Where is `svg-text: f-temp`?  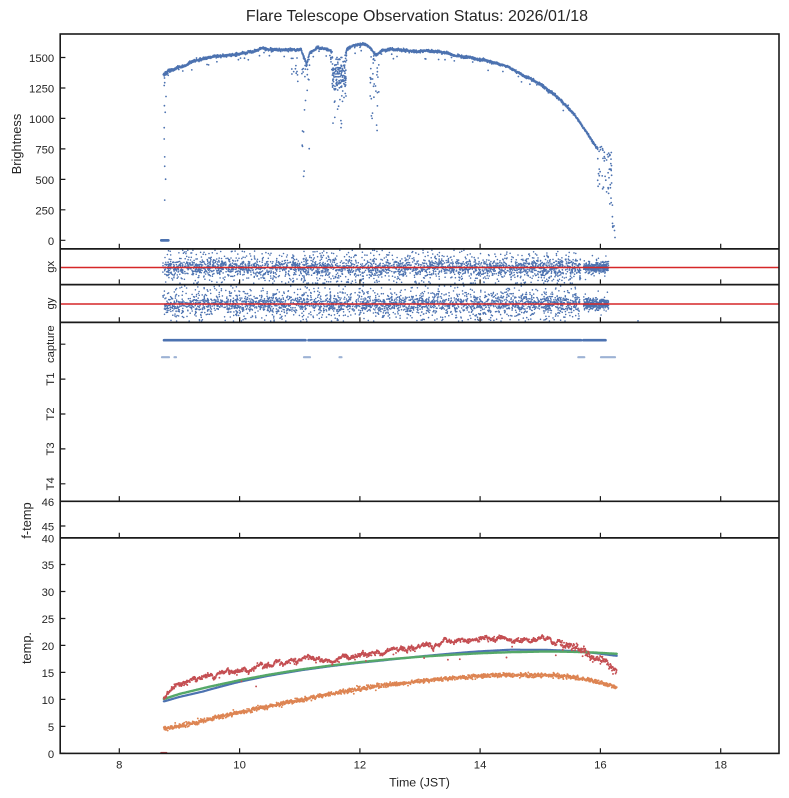
svg-text: f-temp is located at coordinates (26, 520).